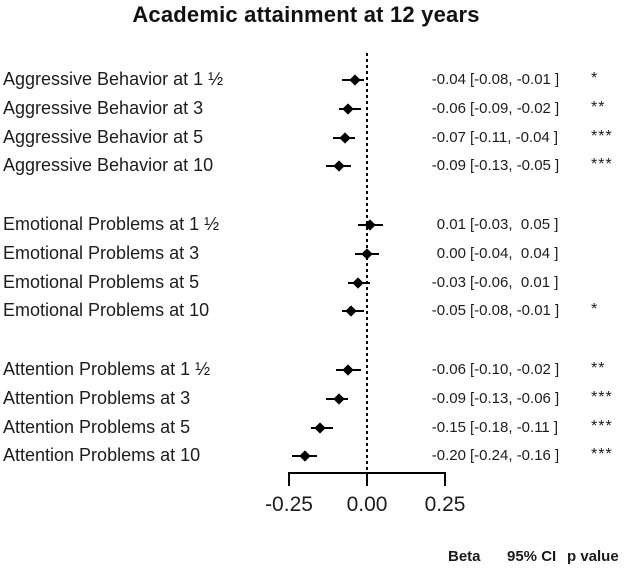 The image size is (629, 575). I want to click on row-values: -0.06 [-0.09, -0.02 ] **, so click(524, 109).